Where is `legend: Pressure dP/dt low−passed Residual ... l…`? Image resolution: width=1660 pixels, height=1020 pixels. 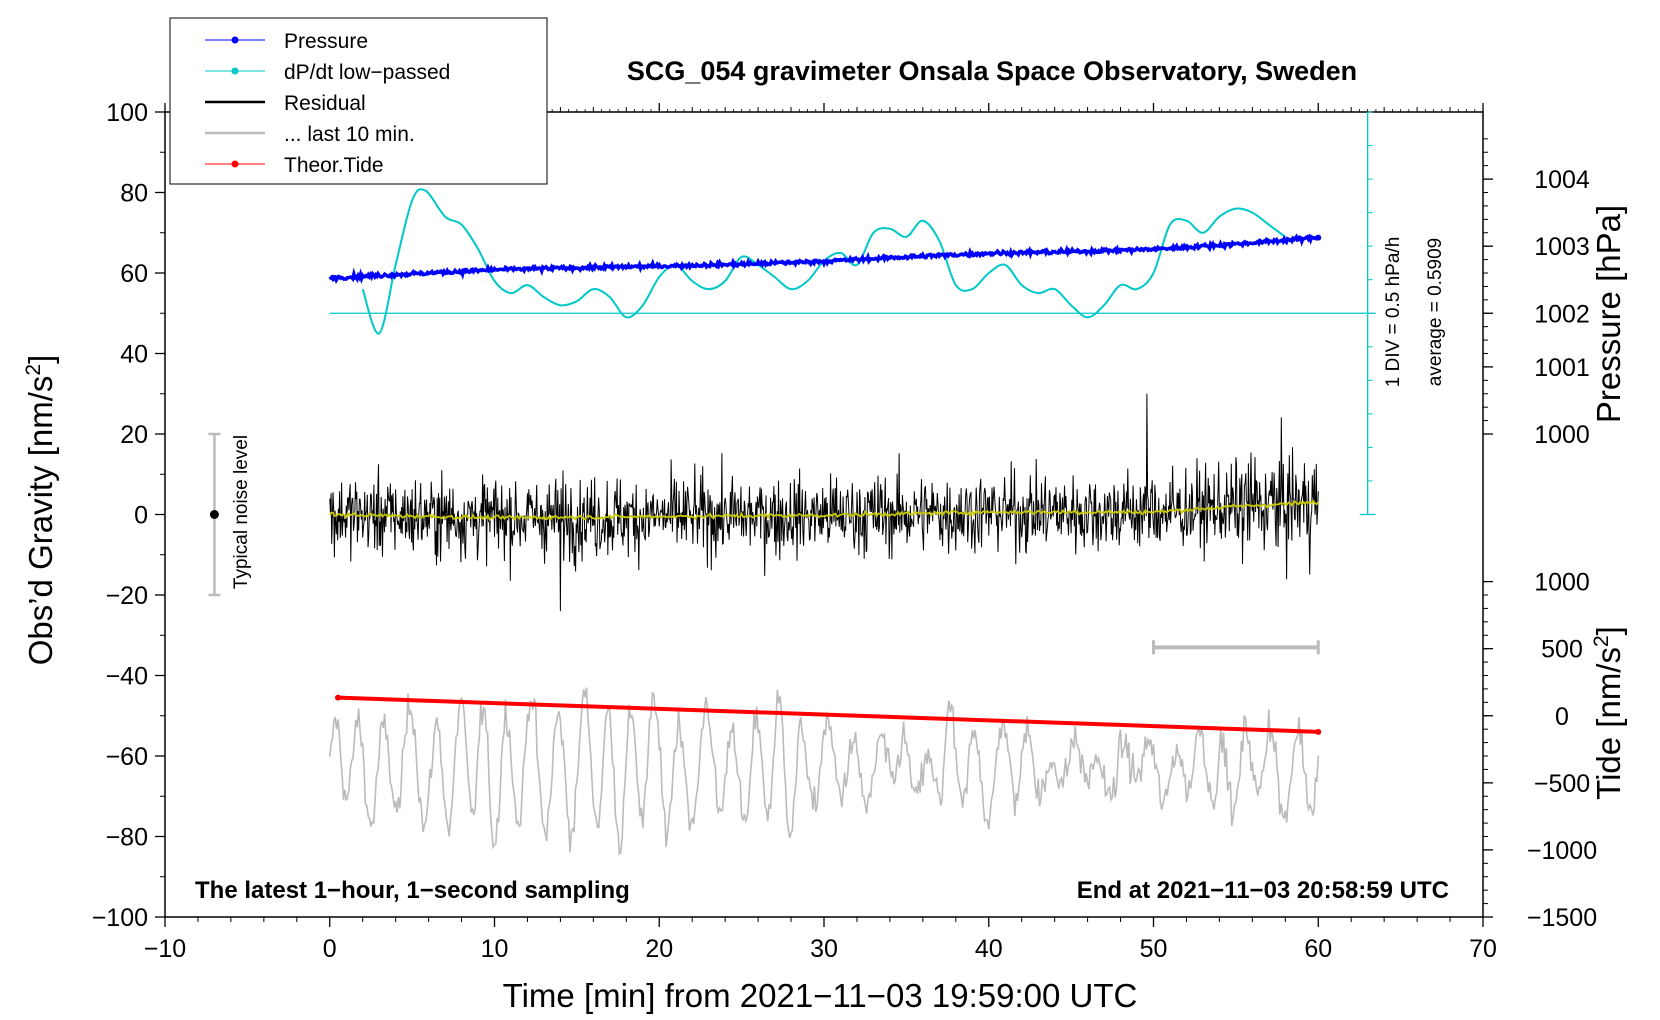
legend: Pressure dP/dt low−passed Residual ... l… is located at coordinates (358, 101).